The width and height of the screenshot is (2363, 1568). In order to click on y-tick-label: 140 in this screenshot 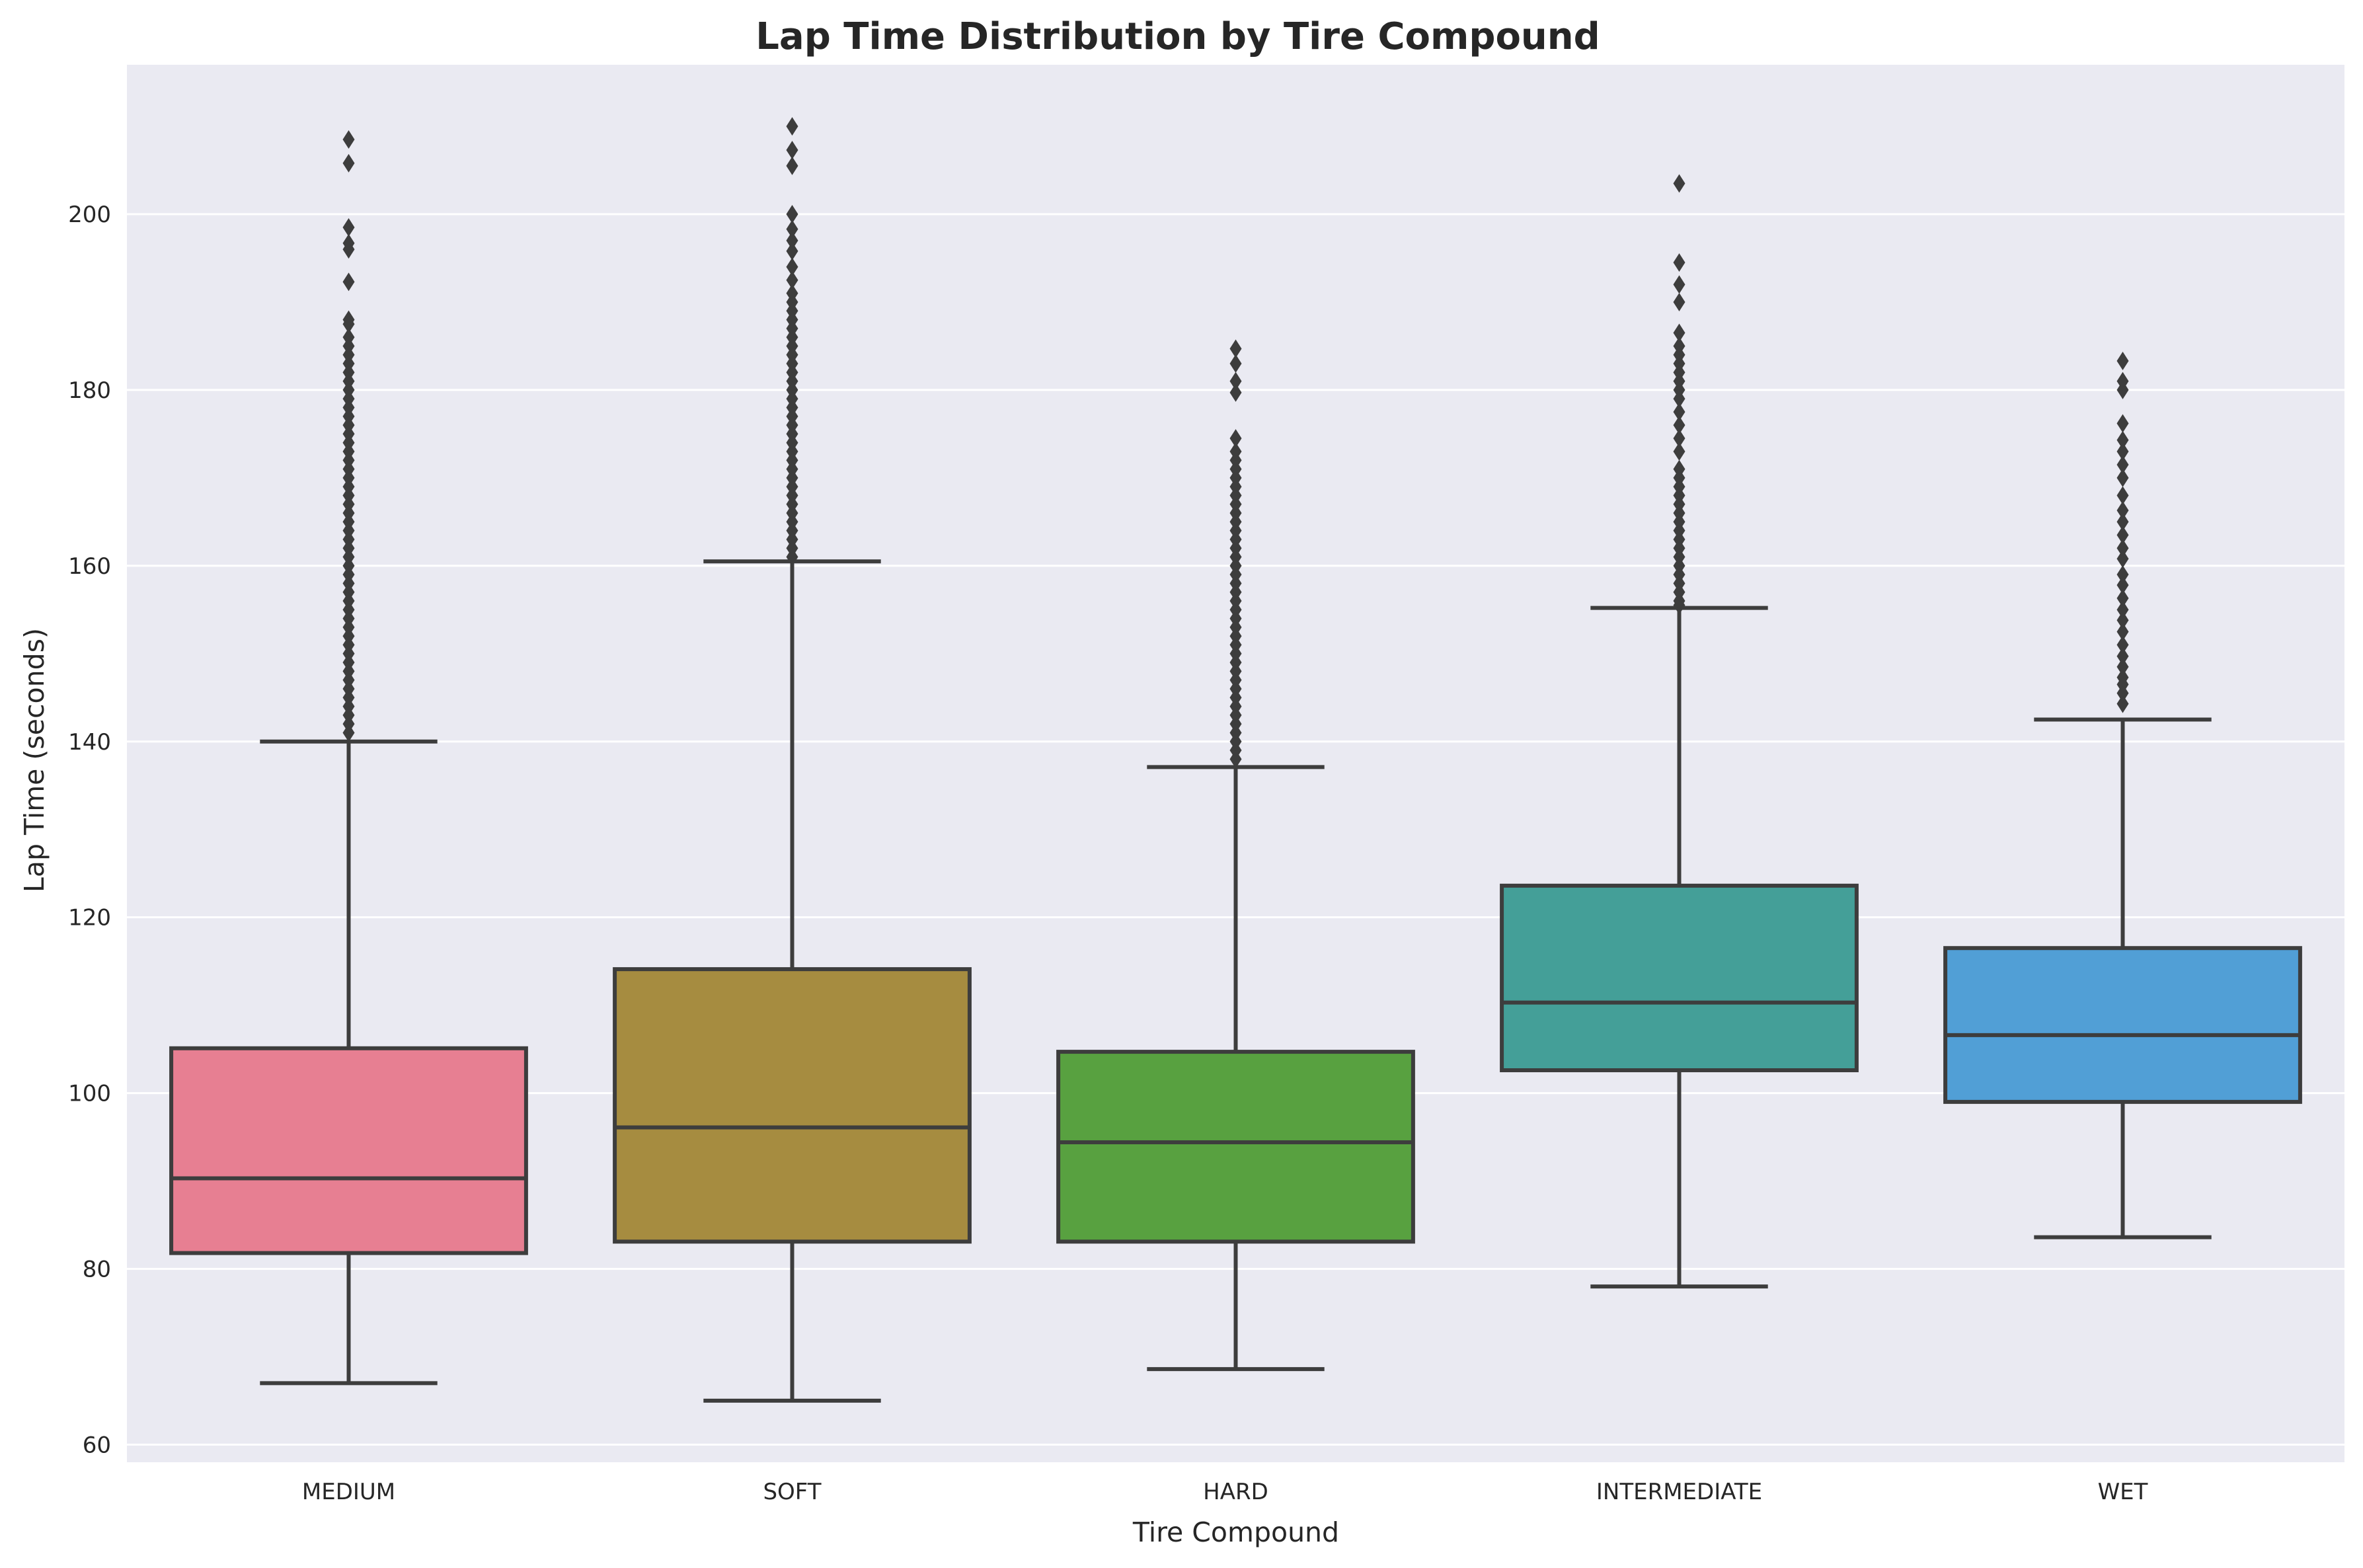, I will do `click(89, 742)`.